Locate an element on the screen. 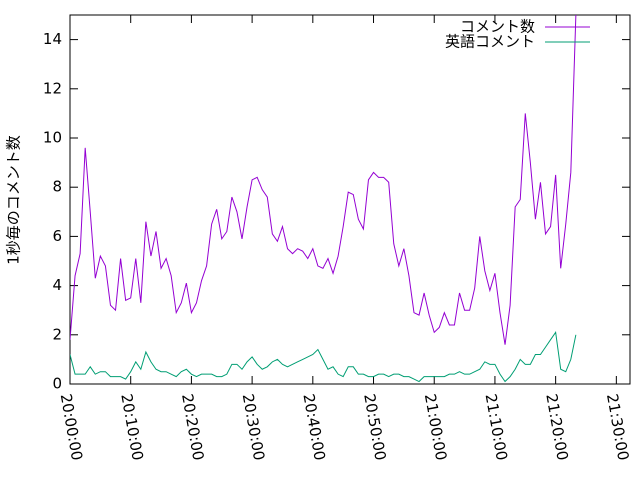  x-tick-label: 21:00:00 is located at coordinates (435, 426).